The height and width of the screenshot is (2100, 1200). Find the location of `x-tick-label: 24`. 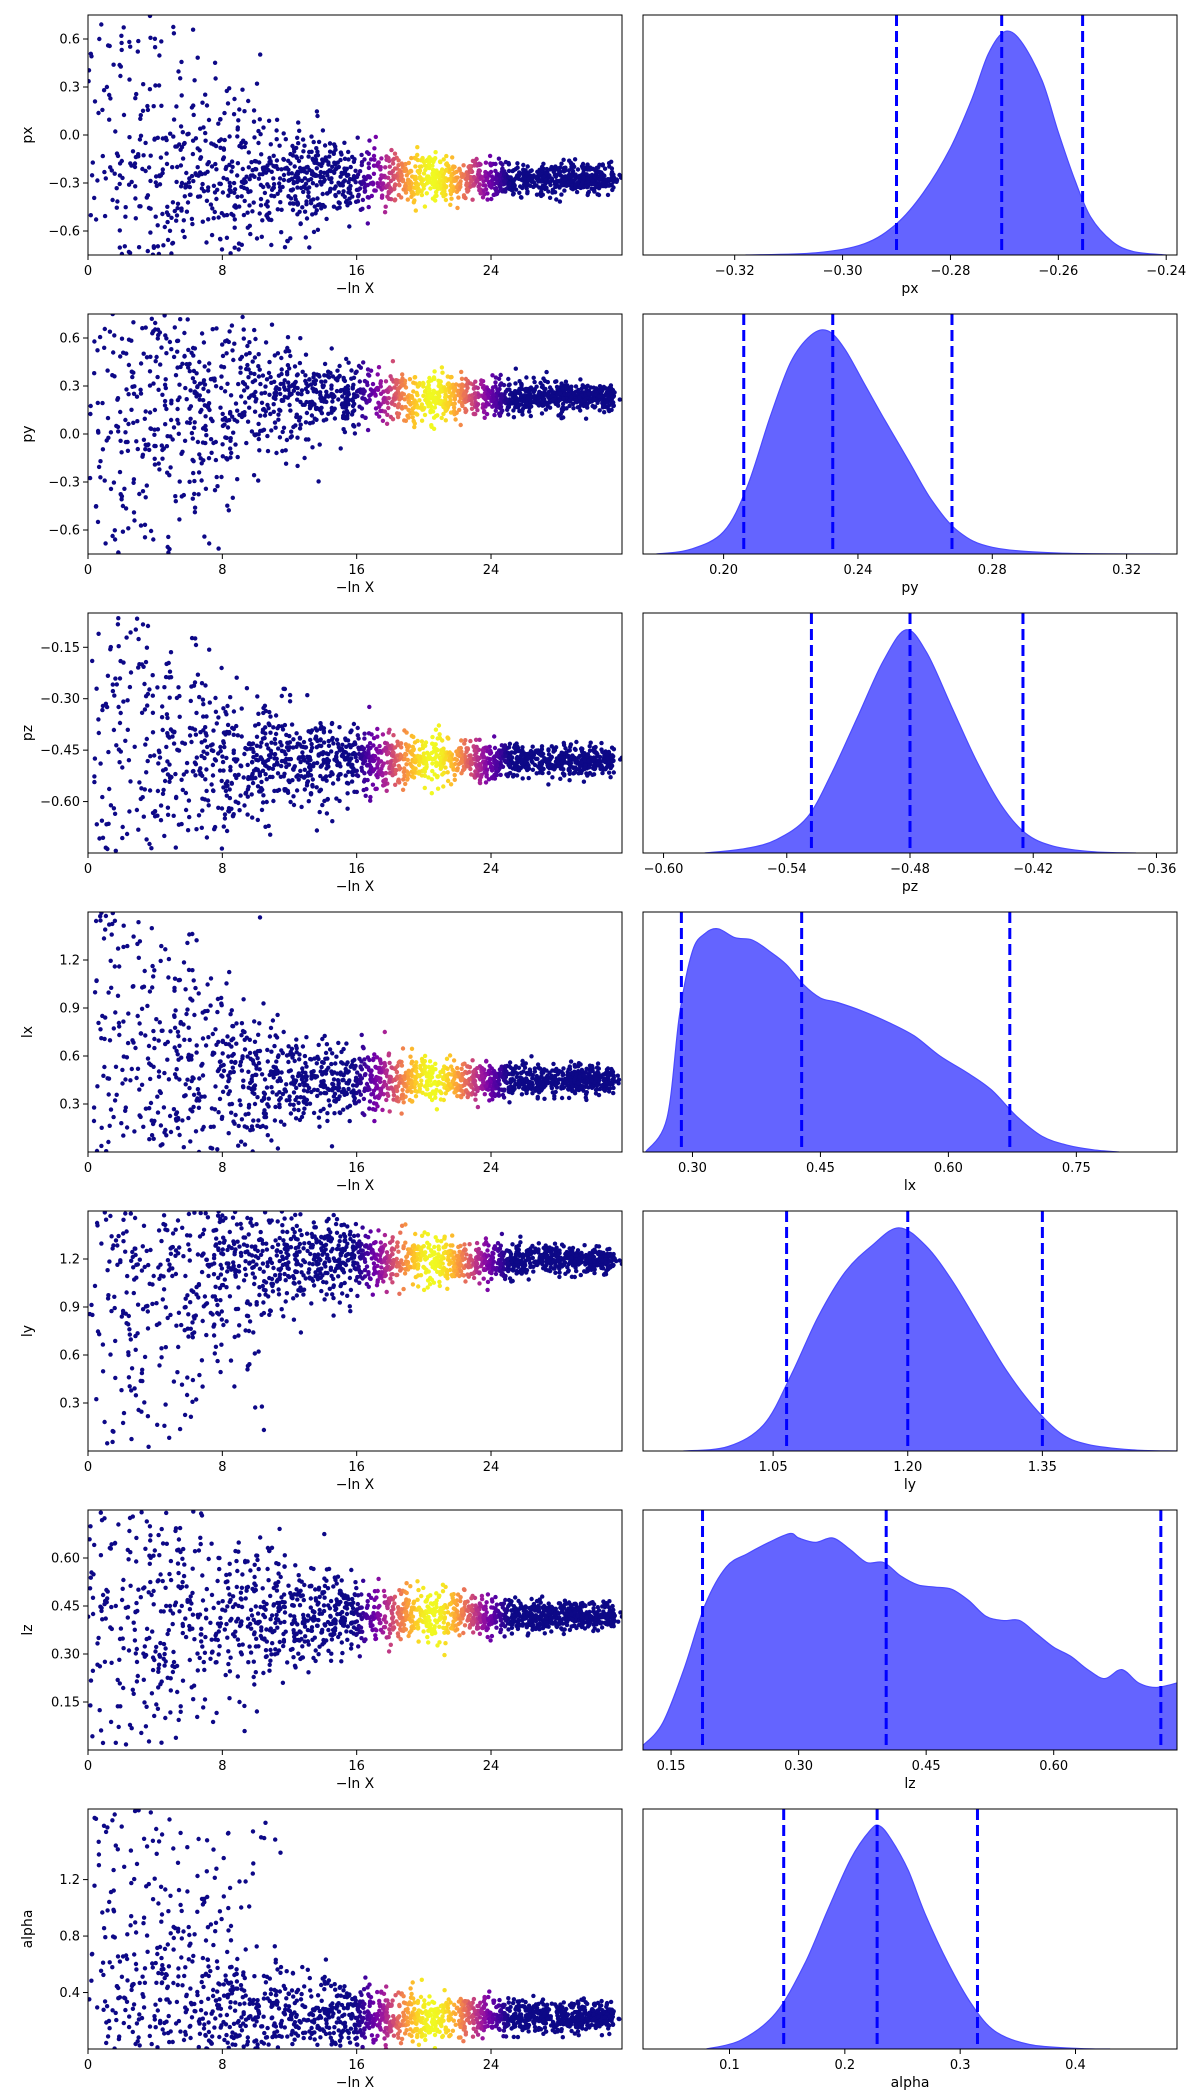

x-tick-label: 24 is located at coordinates (491, 271).